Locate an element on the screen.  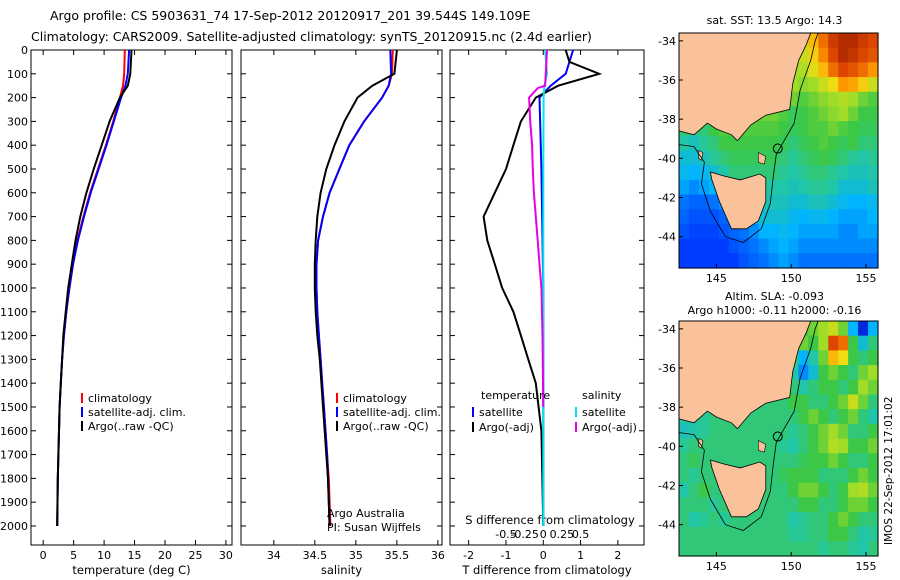
temperature-ytick-label: 900 is located at coordinates (17, 264).